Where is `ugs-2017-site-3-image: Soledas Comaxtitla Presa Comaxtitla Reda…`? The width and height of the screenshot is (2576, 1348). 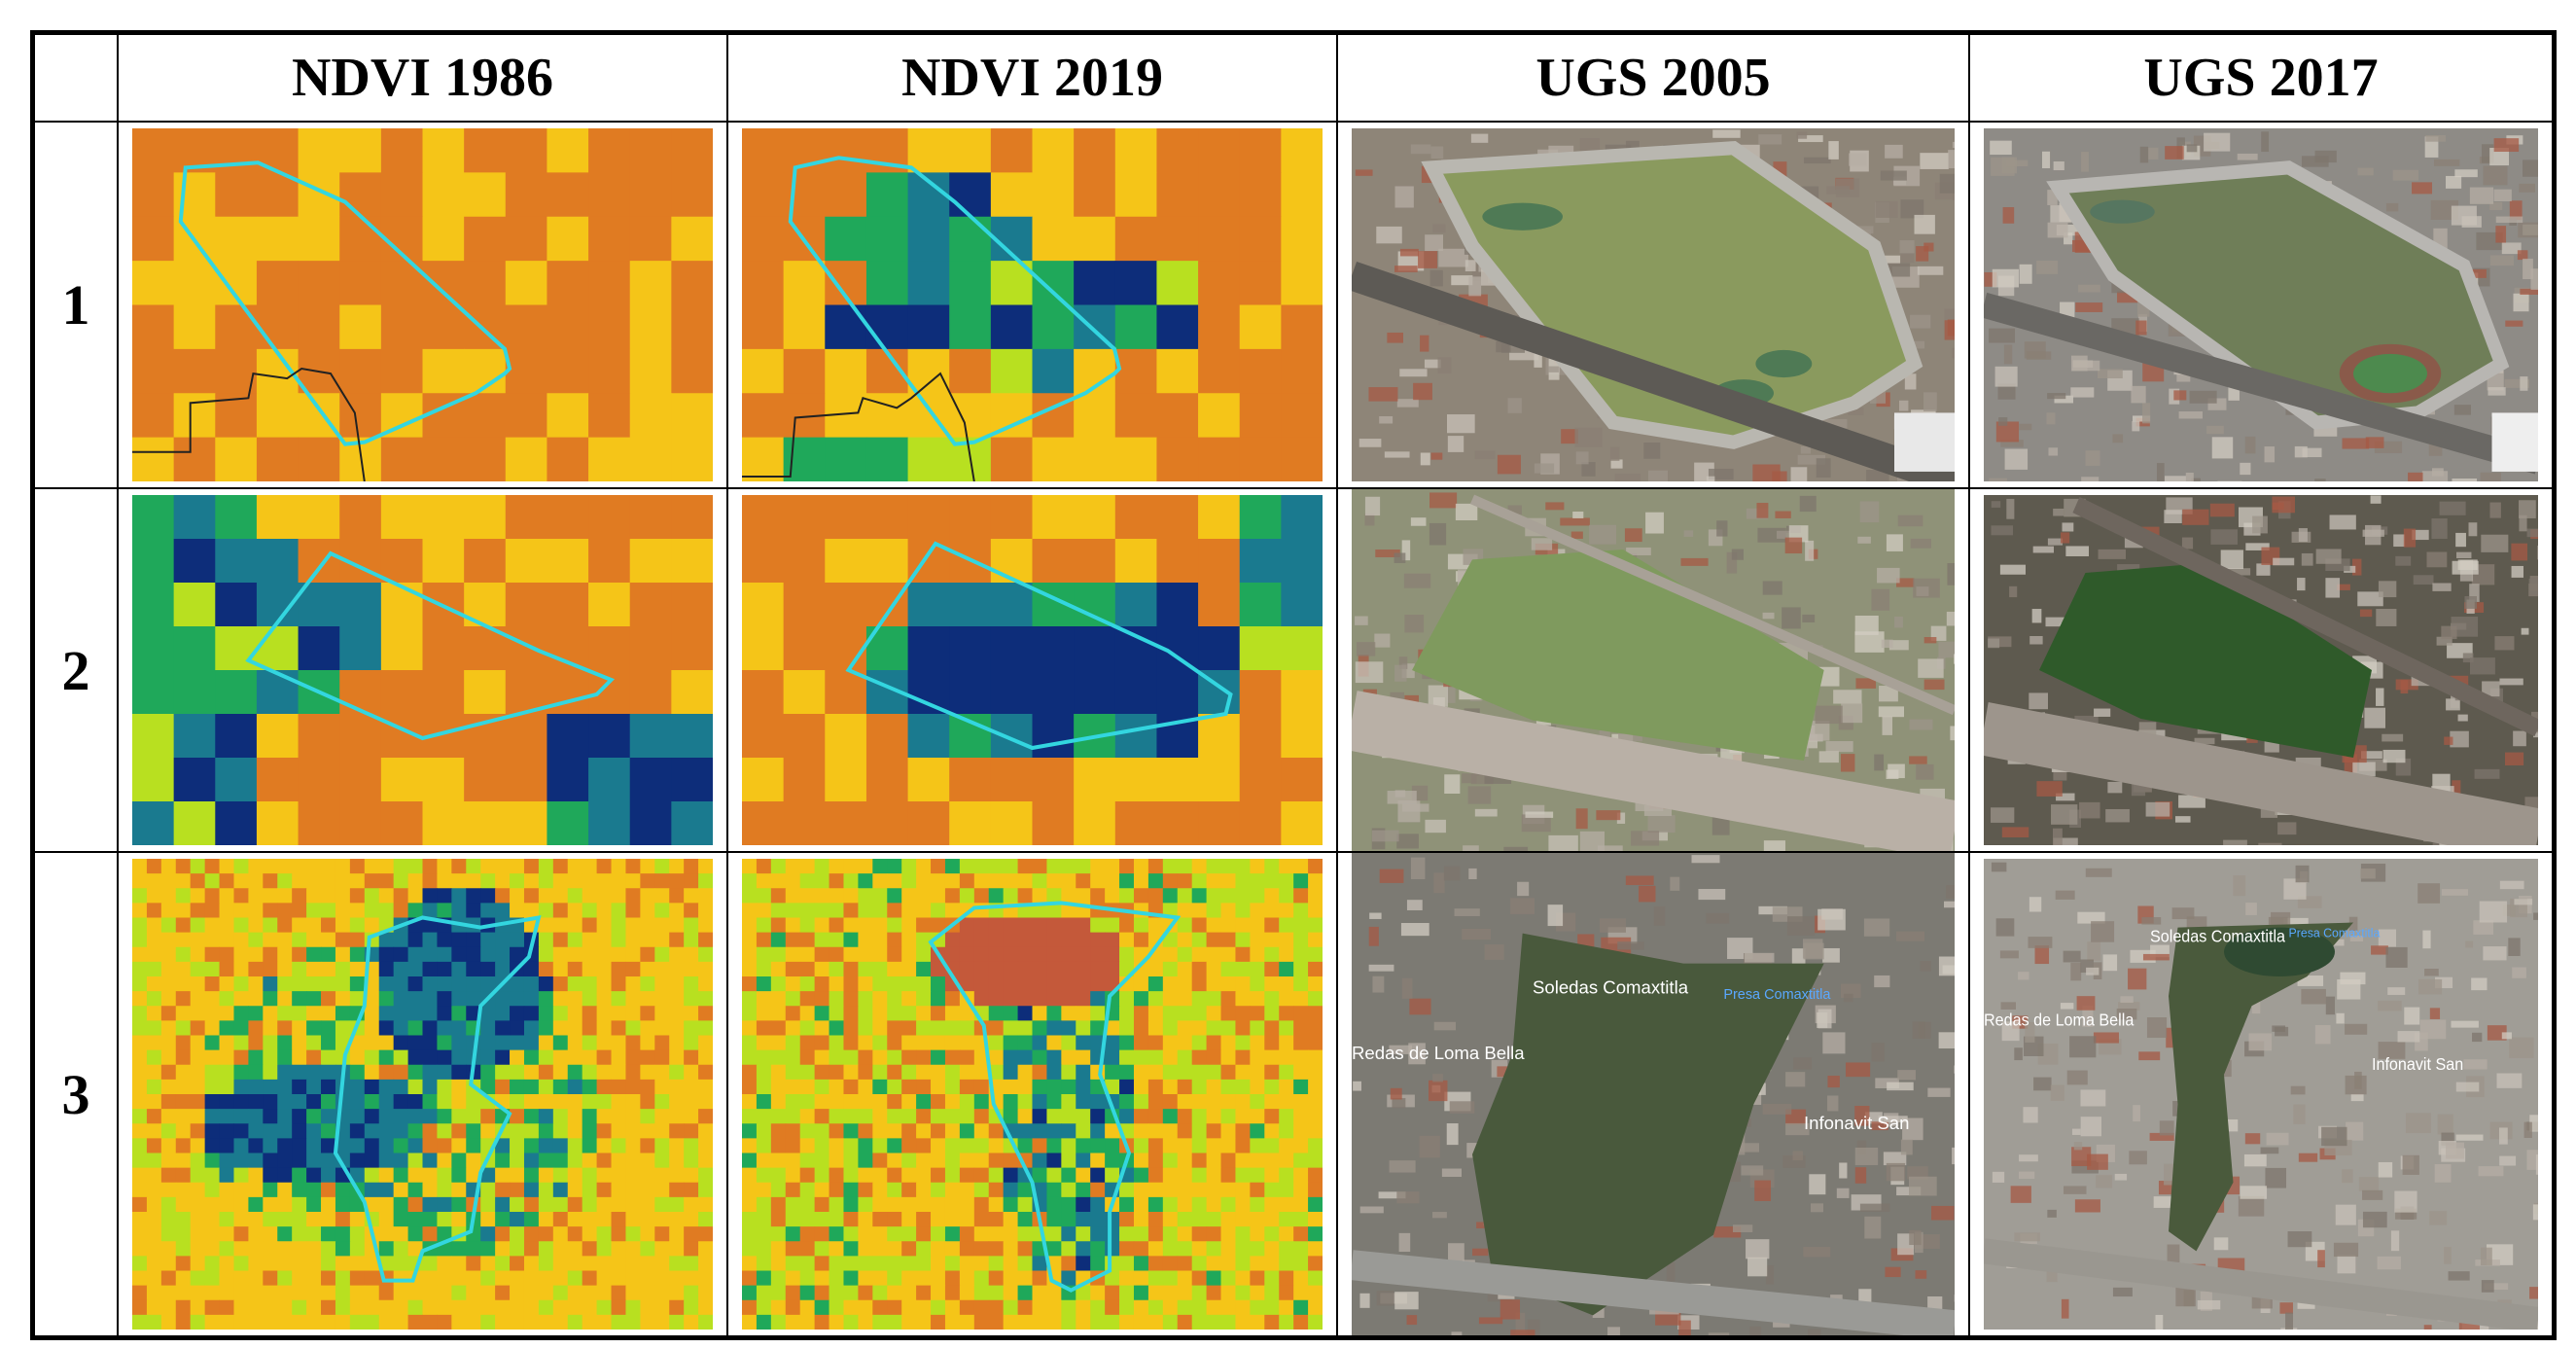 ugs-2017-site-3-image: Soledas Comaxtitla Presa Comaxtitla Reda… is located at coordinates (2261, 1094).